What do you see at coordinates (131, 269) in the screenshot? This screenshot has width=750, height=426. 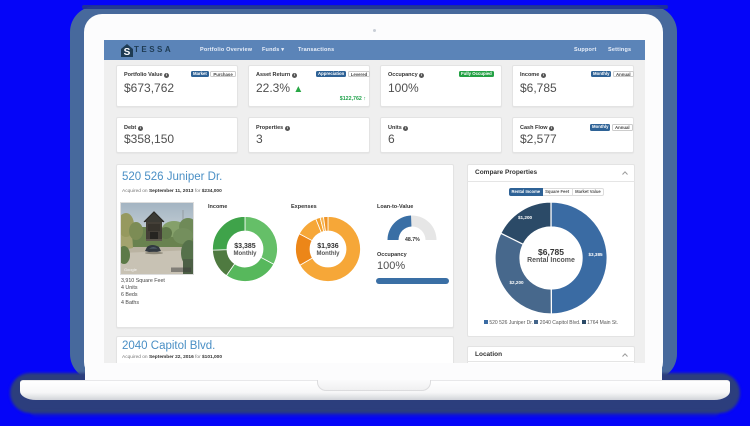 I see `svg-text: Google` at bounding box center [131, 269].